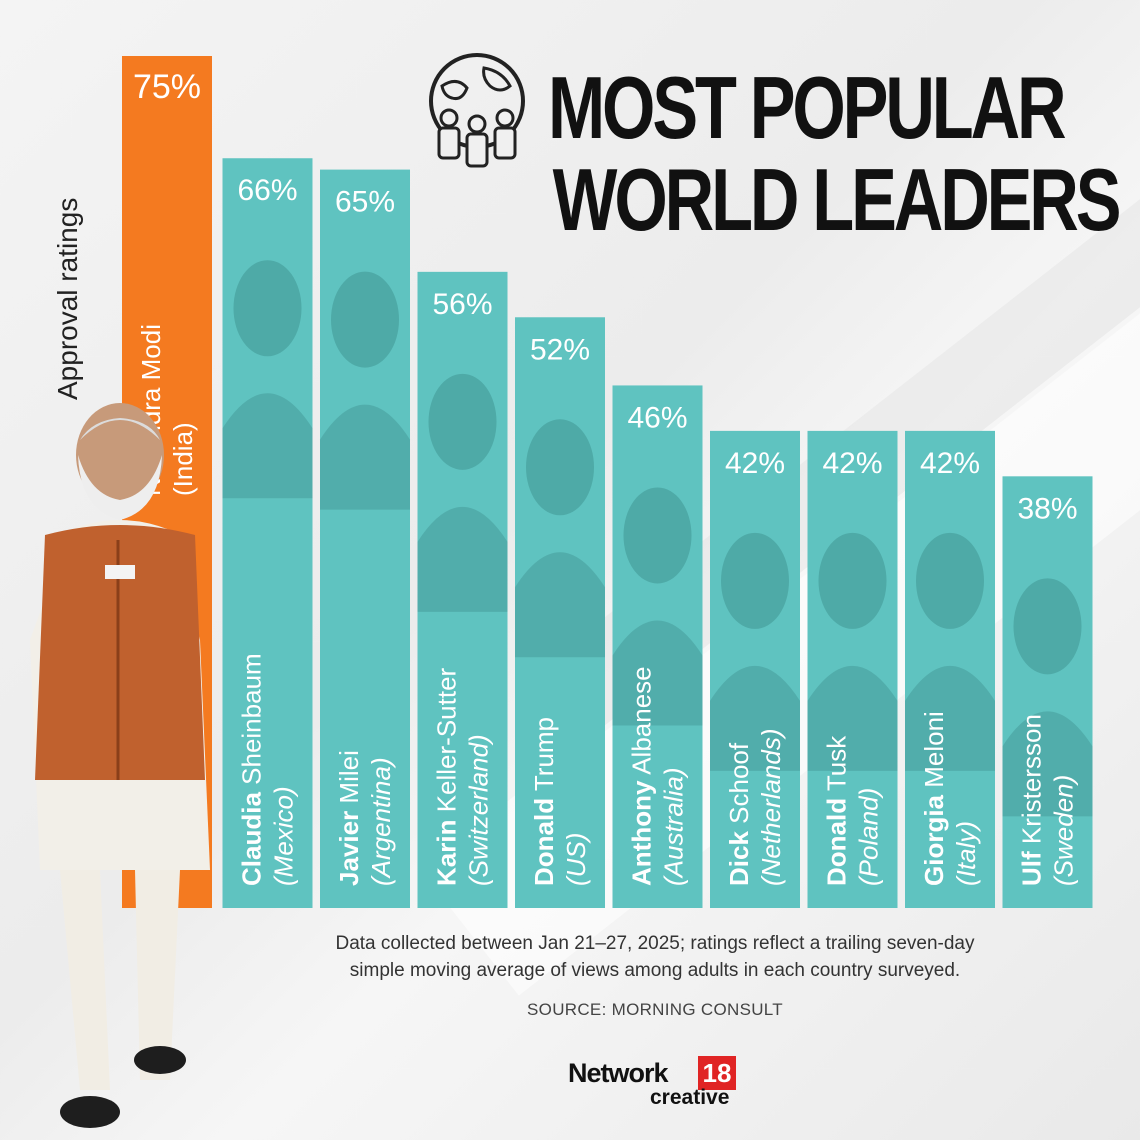 This screenshot has height=1140, width=1140. I want to click on value-label-2: 65%, so click(365, 202).